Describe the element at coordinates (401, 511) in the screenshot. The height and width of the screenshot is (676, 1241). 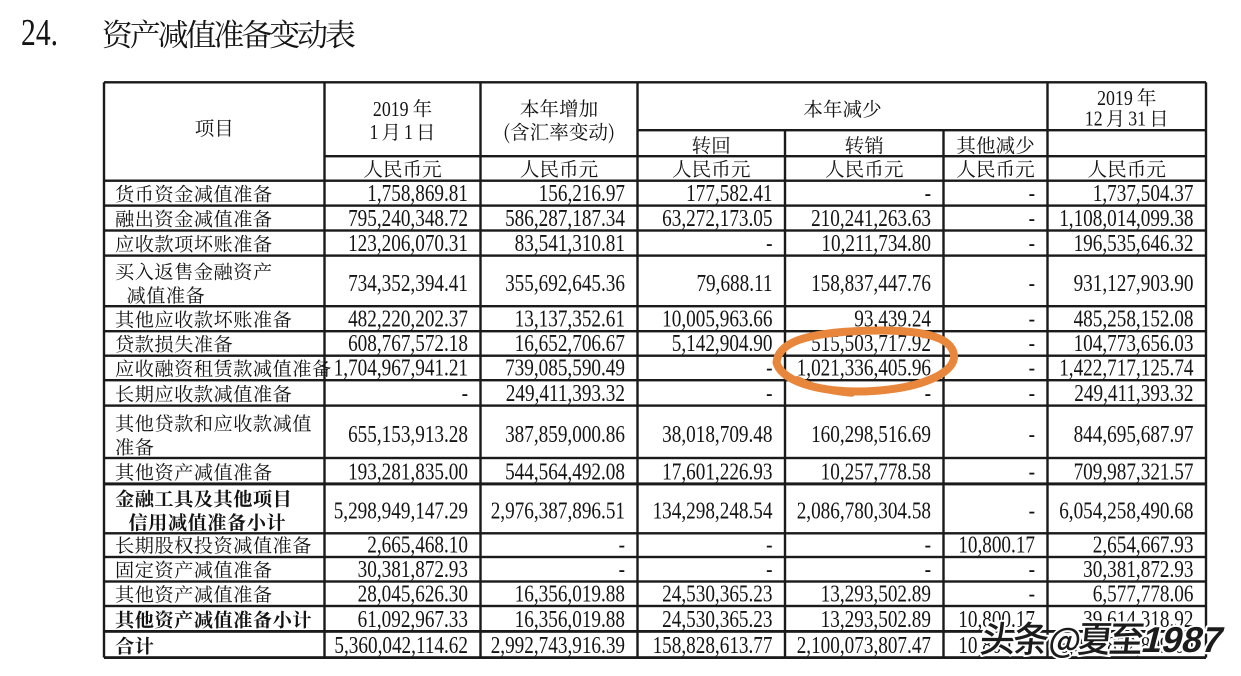
I see `svg-text: 5,298,949,147.29` at that location.